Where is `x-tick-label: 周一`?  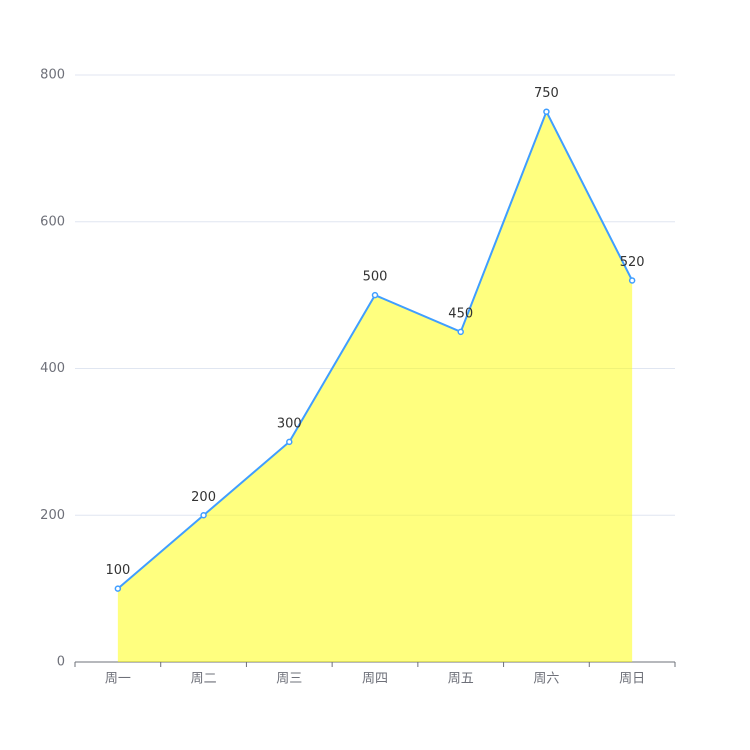 x-tick-label: 周一 is located at coordinates (118, 679).